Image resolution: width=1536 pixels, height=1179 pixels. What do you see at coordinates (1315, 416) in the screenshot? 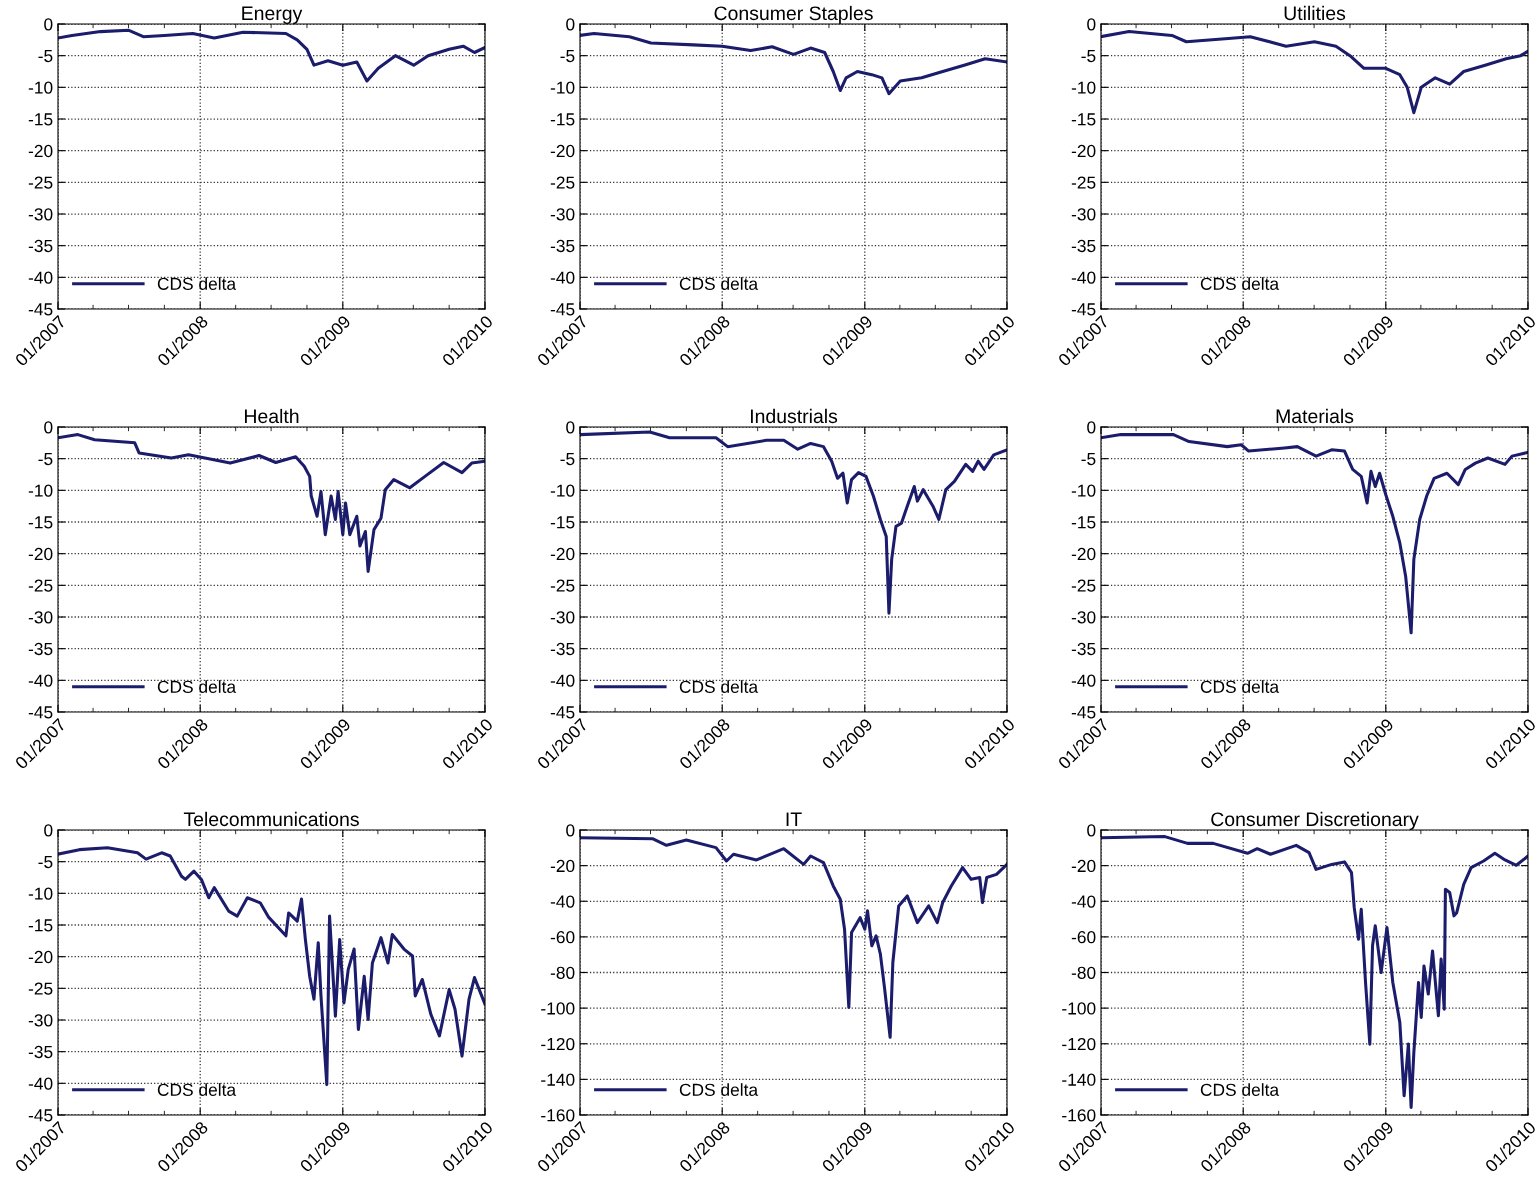
I see `chart-title: Materials` at bounding box center [1315, 416].